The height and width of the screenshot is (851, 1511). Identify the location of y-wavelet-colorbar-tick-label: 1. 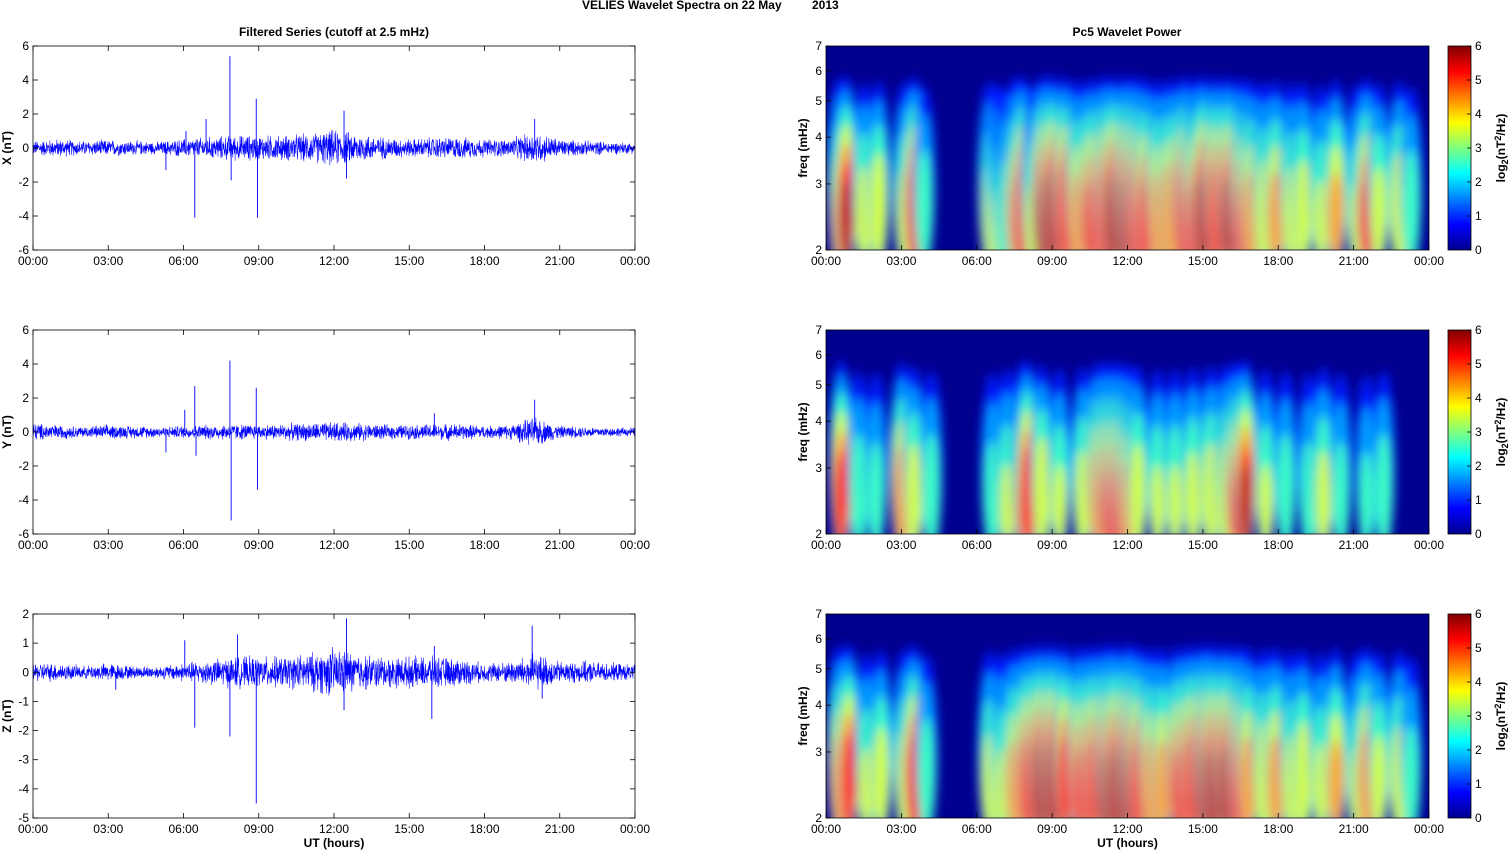
(1478, 500).